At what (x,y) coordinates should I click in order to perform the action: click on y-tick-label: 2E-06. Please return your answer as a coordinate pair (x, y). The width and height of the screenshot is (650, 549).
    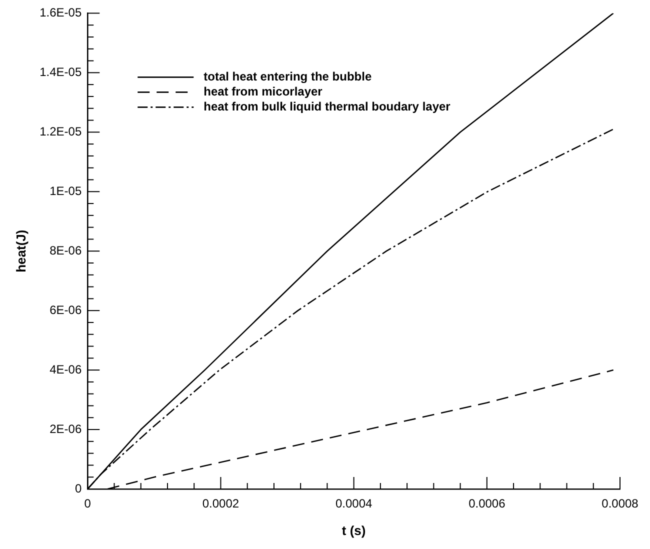
    Looking at the image, I should click on (66, 429).